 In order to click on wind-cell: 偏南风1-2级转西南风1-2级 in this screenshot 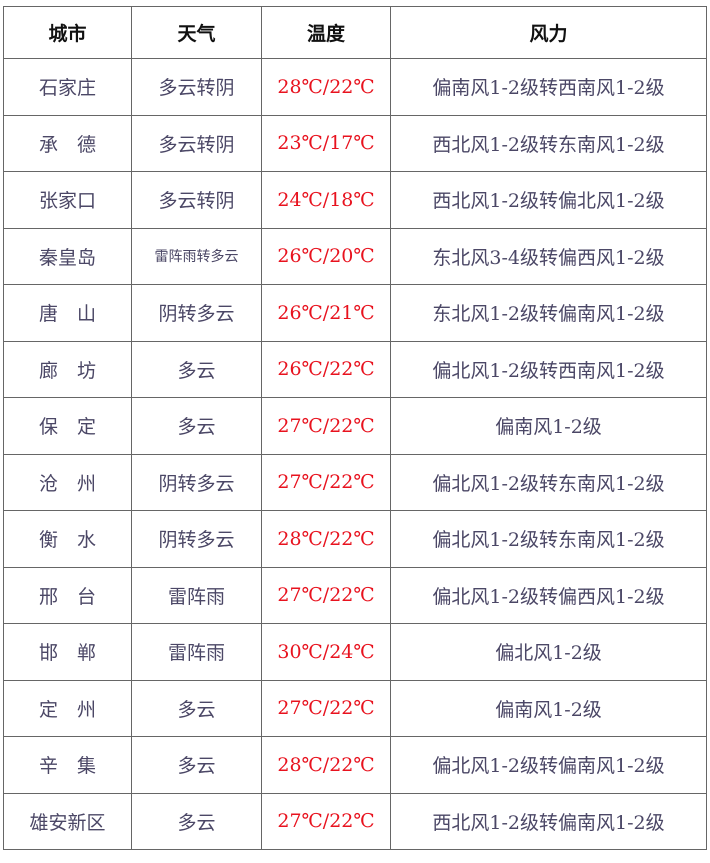, I will do `click(548, 87)`.